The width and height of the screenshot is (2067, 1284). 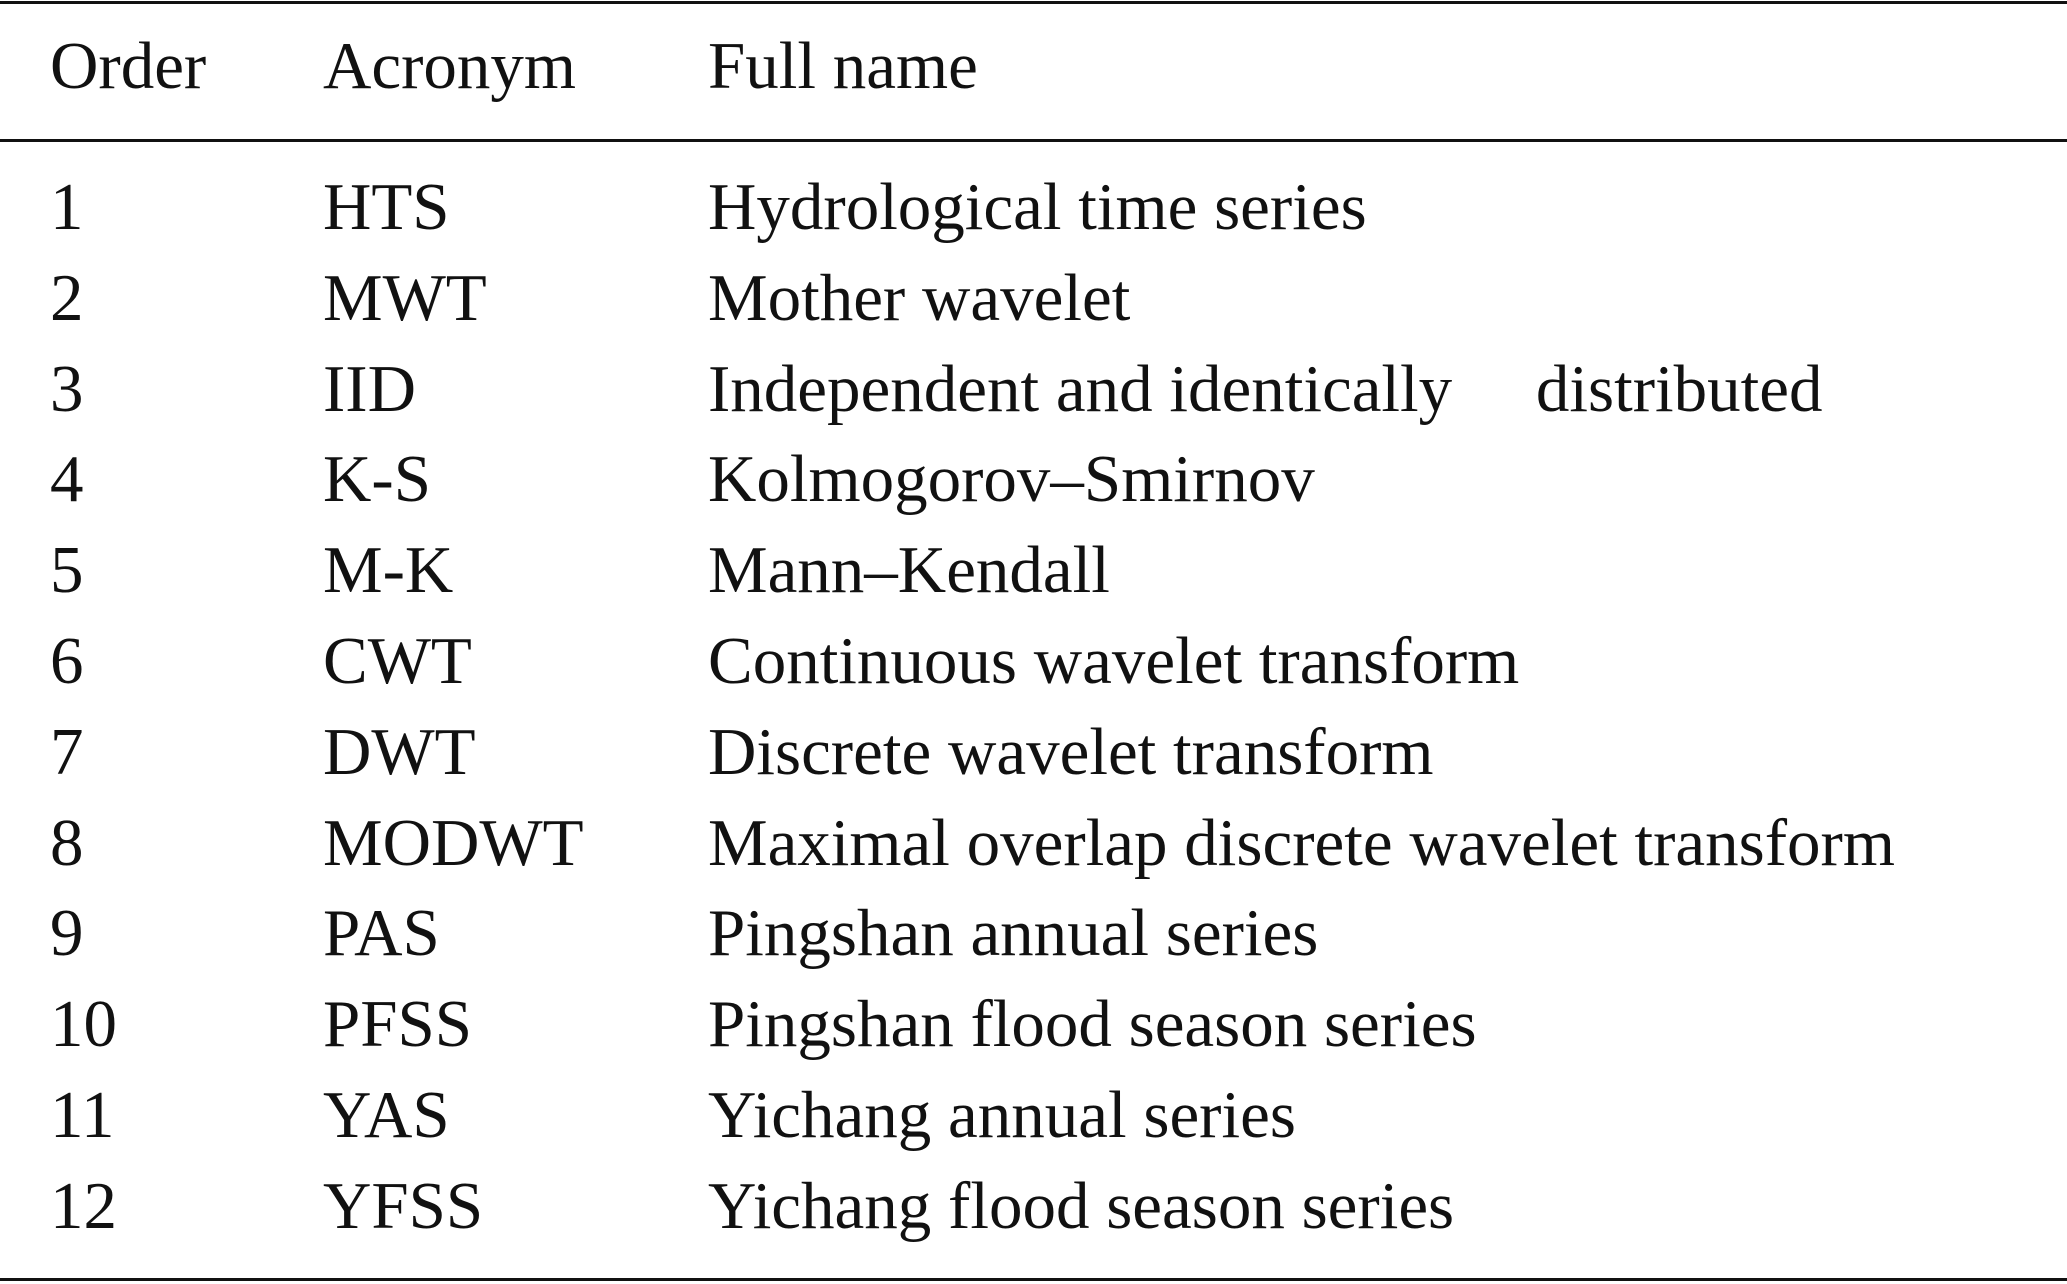 I want to click on table-cell: 10, so click(x=83, y=1024).